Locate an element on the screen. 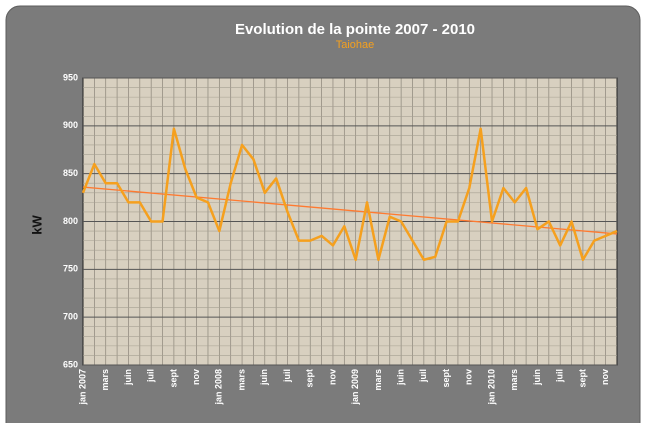 The image size is (646, 428). y-tick-label: 800 is located at coordinates (70, 221).